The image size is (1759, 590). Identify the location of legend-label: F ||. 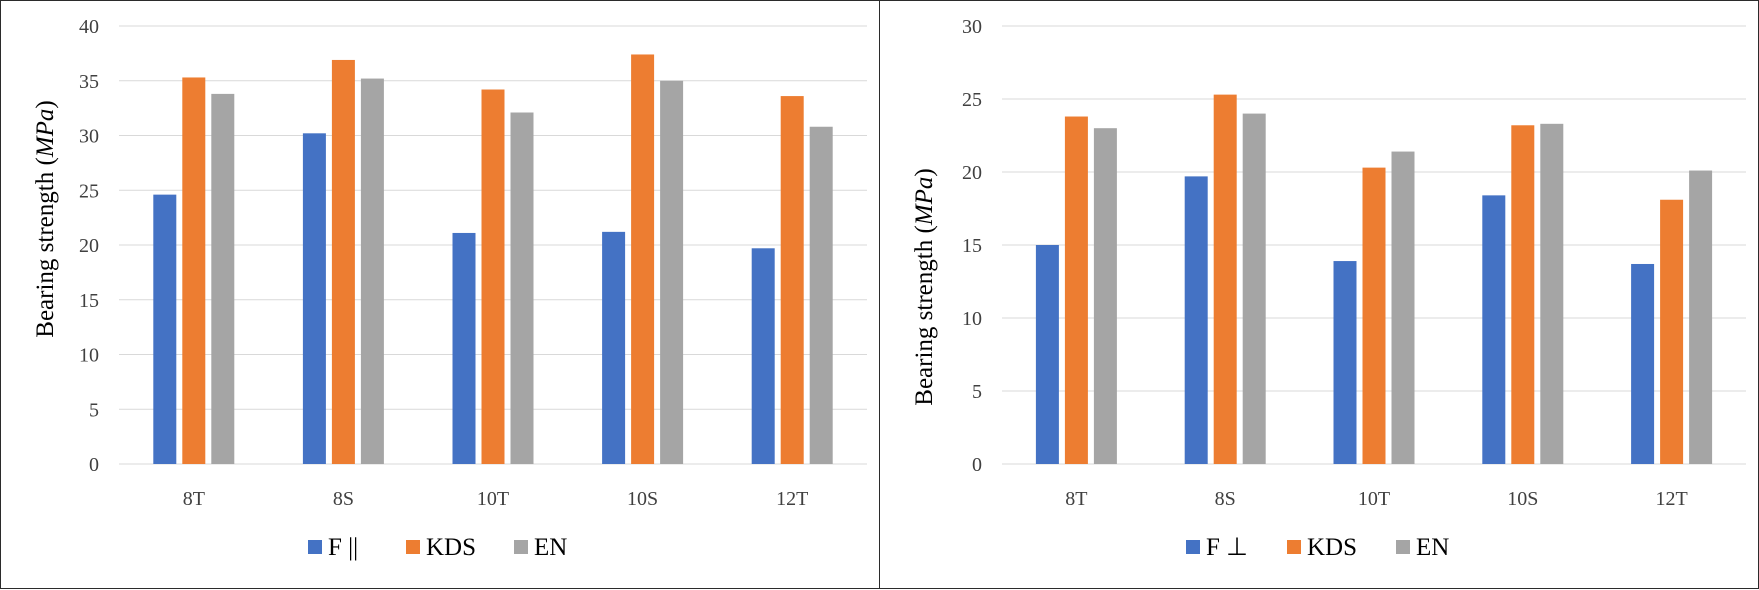
(343, 547).